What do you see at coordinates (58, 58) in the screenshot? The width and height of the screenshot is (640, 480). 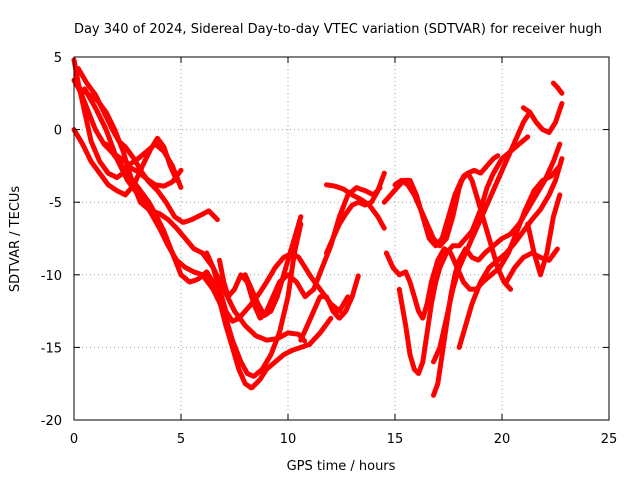 I see `y-tick-label: 5` at bounding box center [58, 58].